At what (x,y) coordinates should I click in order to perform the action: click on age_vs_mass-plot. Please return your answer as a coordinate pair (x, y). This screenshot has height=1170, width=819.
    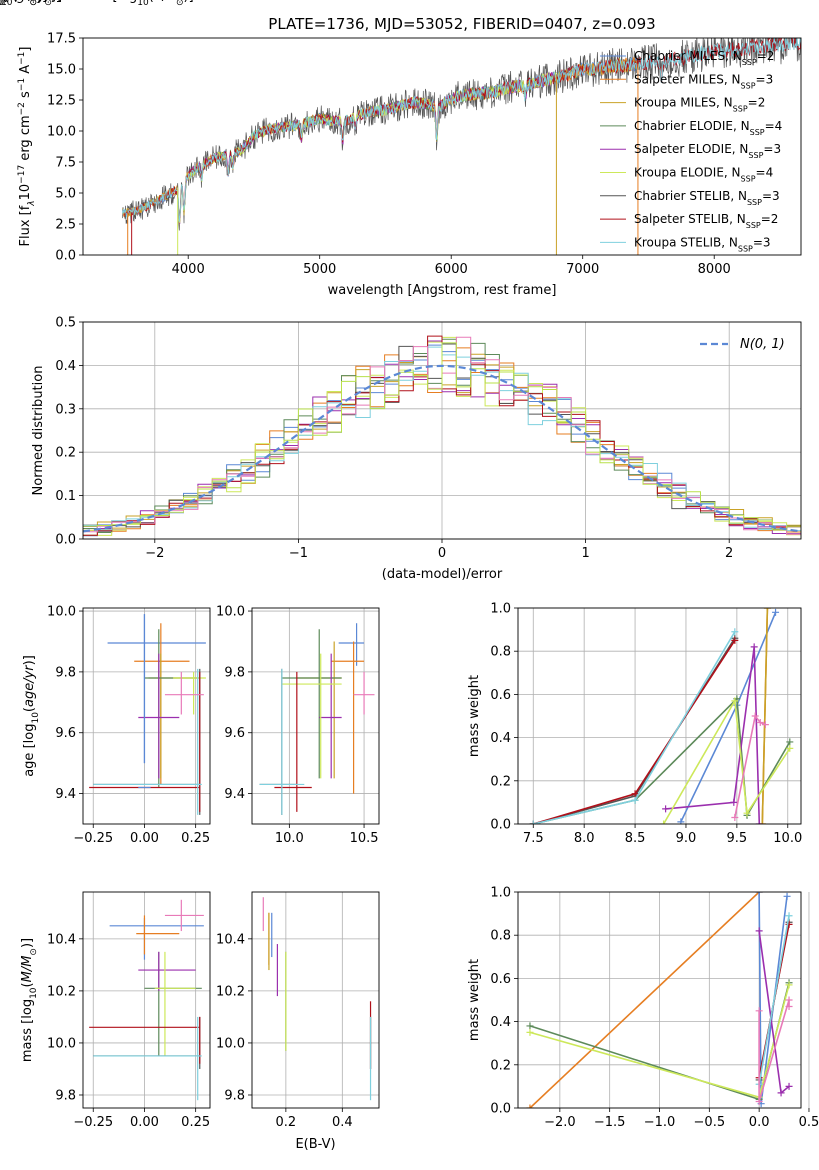
    Looking at the image, I should click on (317, 719).